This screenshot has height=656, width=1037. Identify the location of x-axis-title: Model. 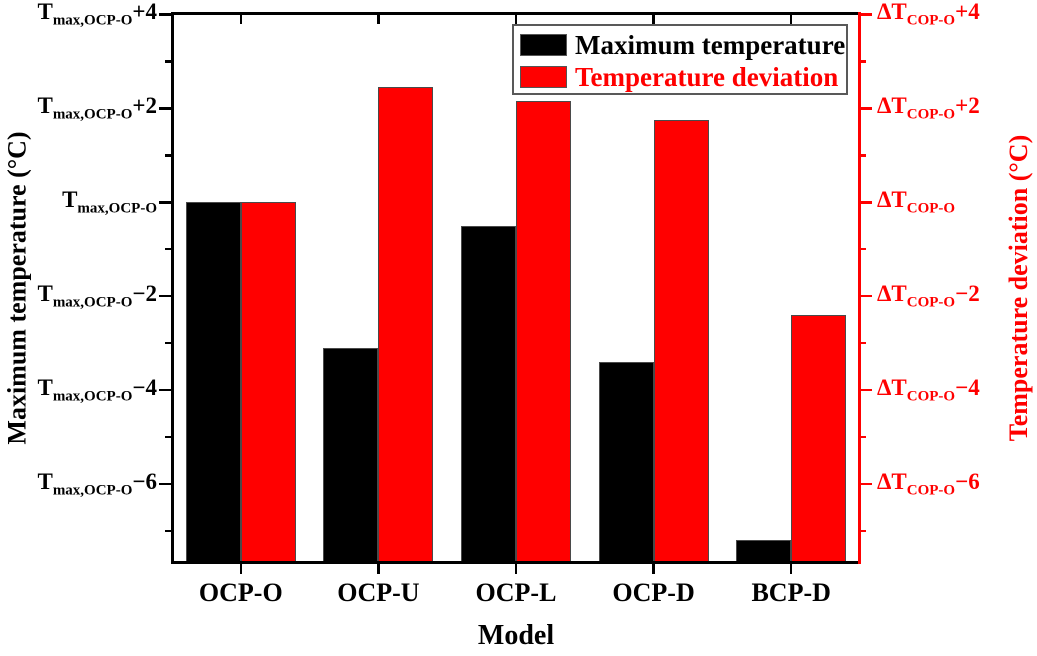
(516, 635).